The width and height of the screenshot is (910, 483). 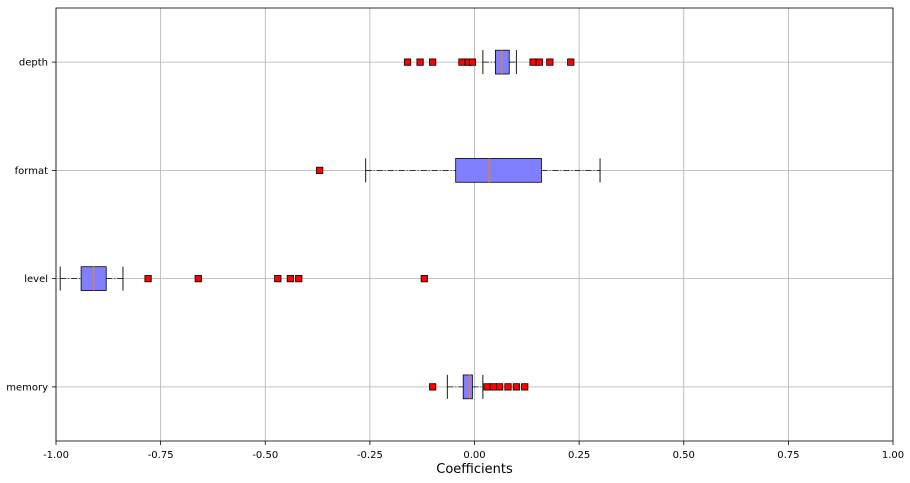 I want to click on x-tick-label: -1.00, so click(x=56, y=455).